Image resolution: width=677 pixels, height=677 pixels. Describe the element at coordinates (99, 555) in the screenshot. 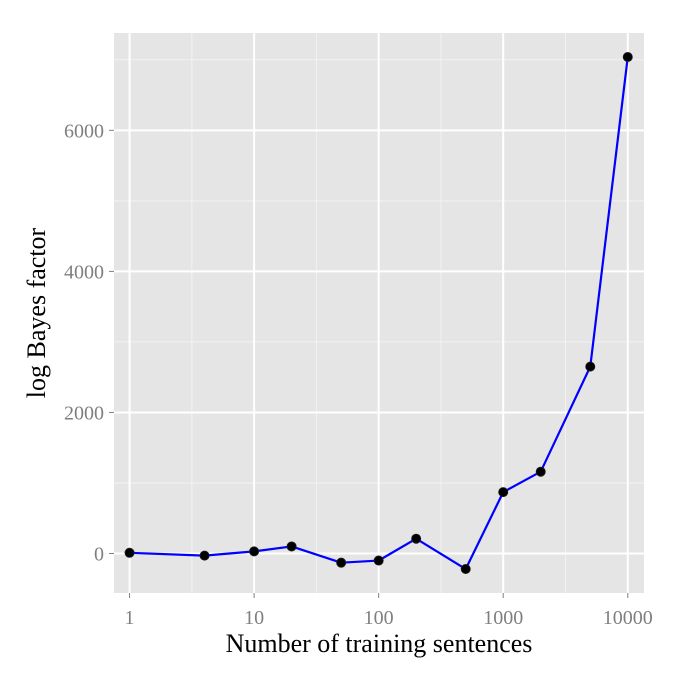

I see `y-tick-label: 0` at that location.